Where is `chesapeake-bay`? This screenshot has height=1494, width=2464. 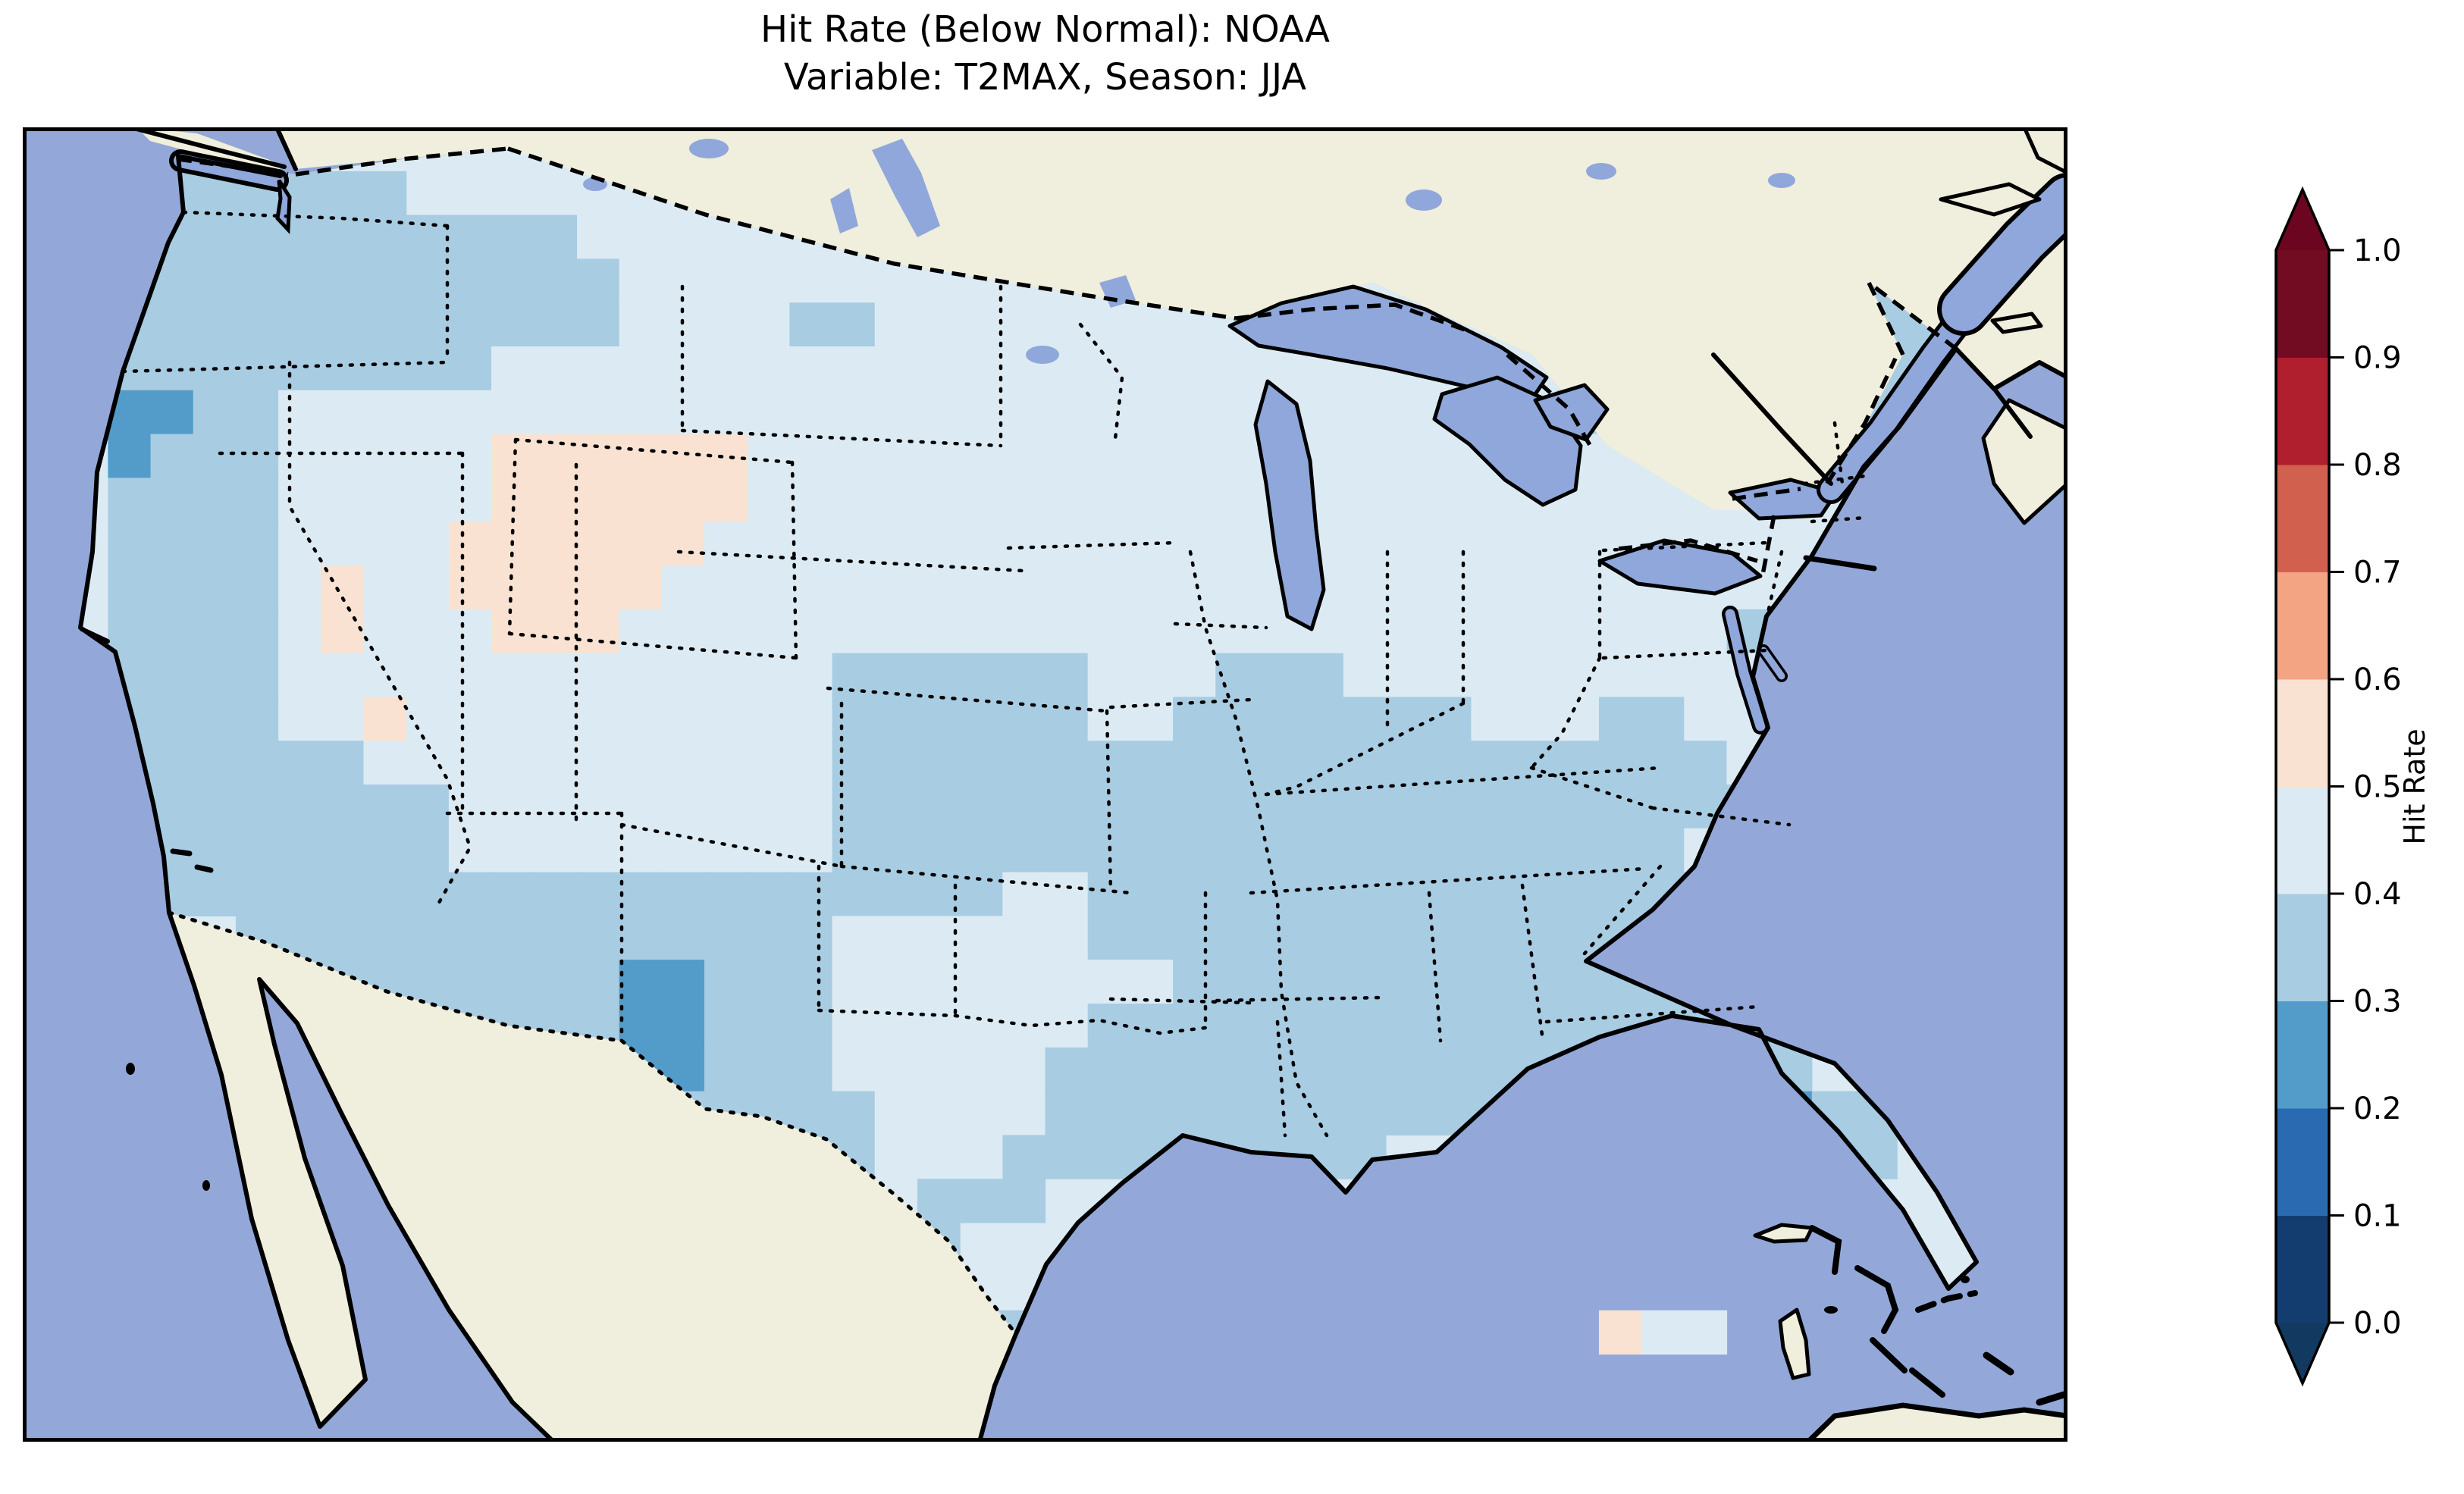
chesapeake-bay is located at coordinates (1755, 670).